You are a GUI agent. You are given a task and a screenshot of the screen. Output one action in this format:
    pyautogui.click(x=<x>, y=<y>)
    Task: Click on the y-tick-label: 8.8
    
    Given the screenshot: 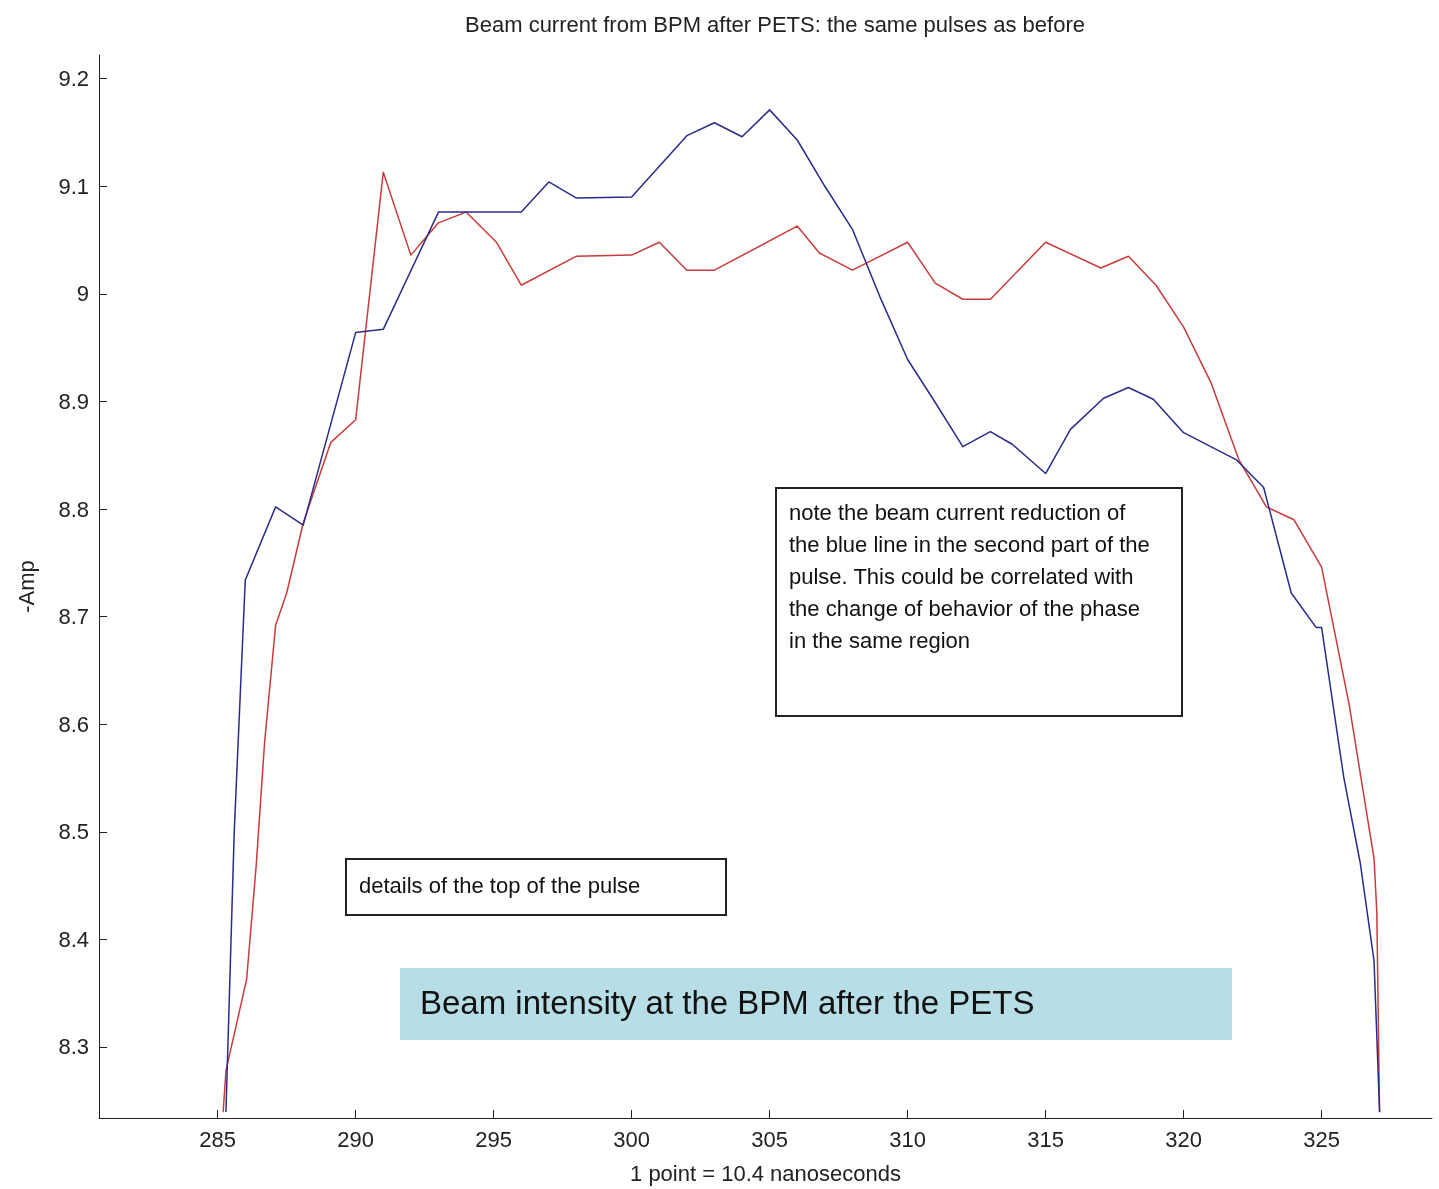 What is the action you would take?
    pyautogui.click(x=73, y=509)
    